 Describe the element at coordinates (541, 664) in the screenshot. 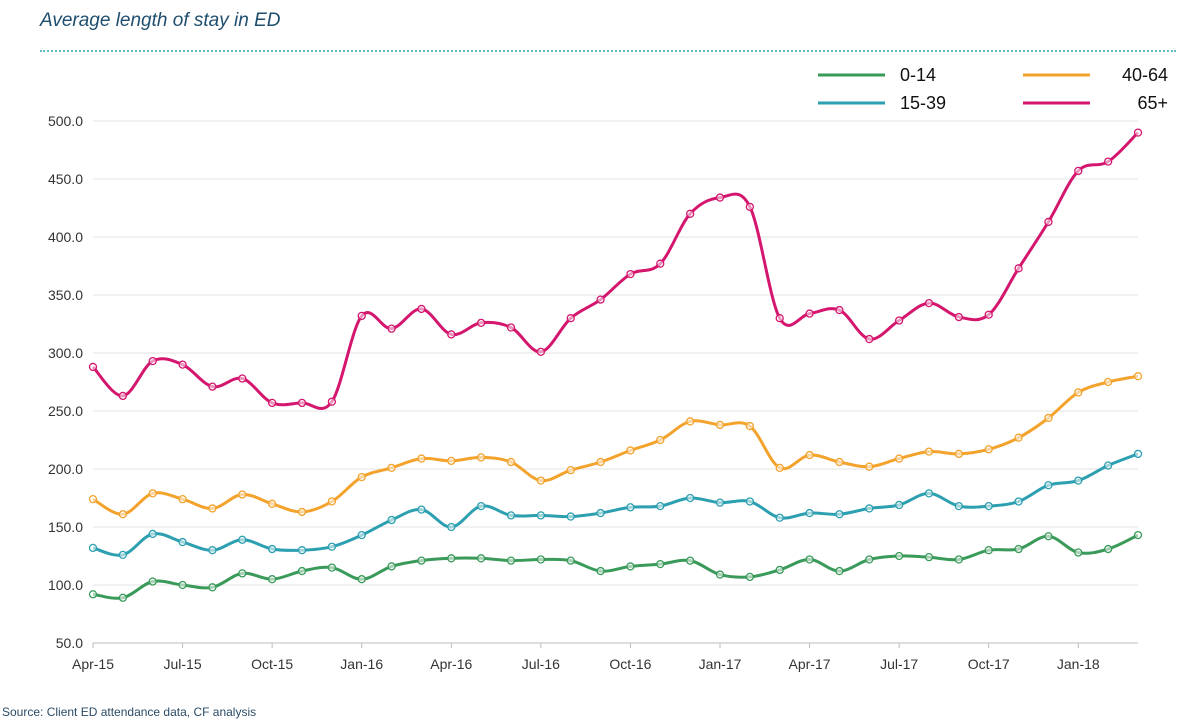

I see `x-tick-label: Jul-16` at that location.